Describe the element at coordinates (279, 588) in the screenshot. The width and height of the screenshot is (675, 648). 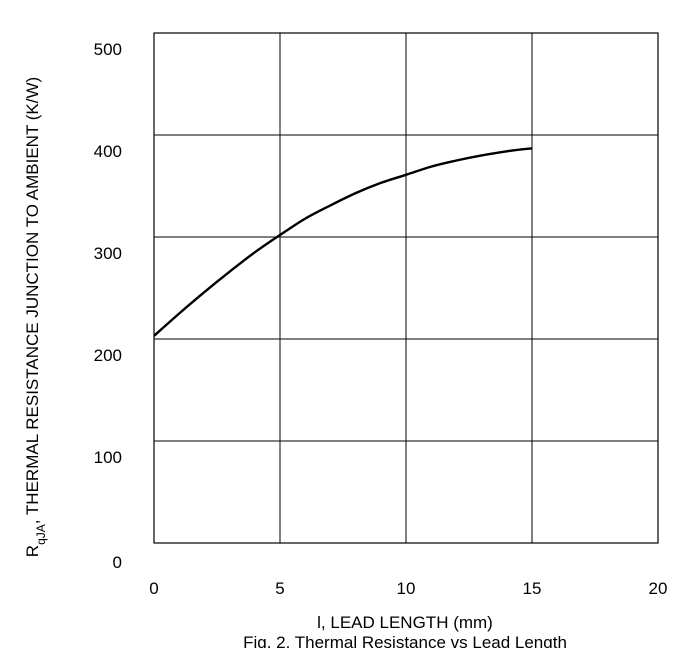
I see `x-tick-label: 5` at that location.